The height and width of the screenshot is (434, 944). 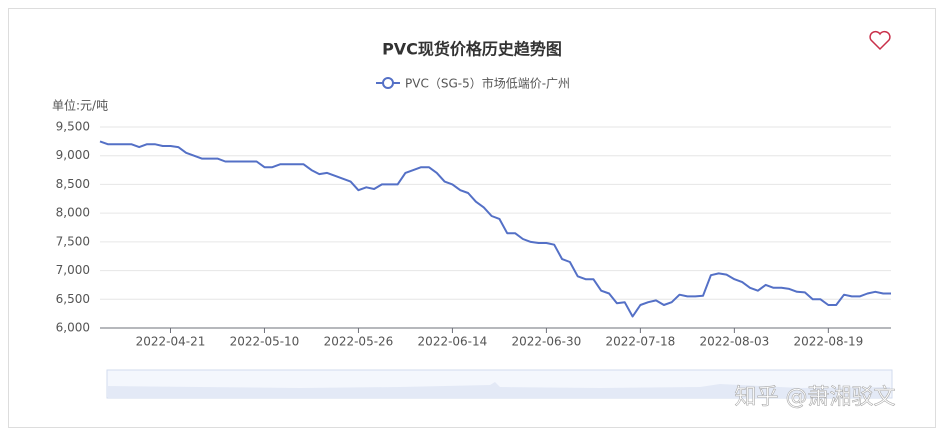 What do you see at coordinates (499, 390) in the screenshot?
I see `zoom-preview` at bounding box center [499, 390].